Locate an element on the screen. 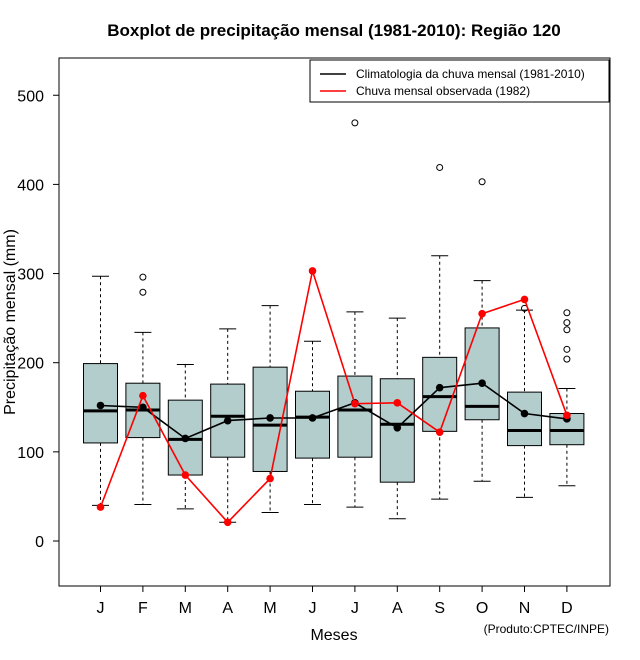 Image resolution: width=640 pixels, height=660 pixels. x-tick-label: D is located at coordinates (567, 608).